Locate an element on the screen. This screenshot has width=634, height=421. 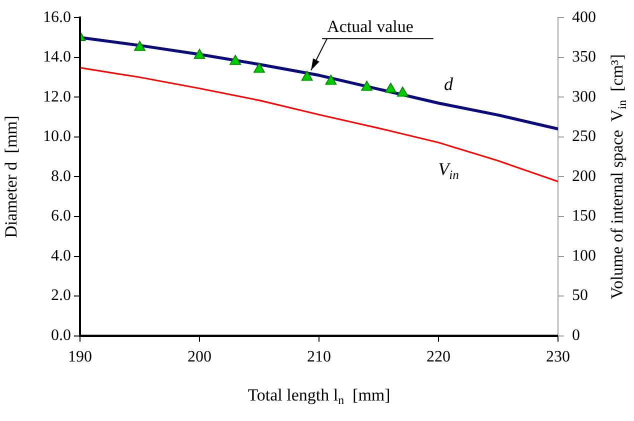
y2-tick-label: 50 is located at coordinates (580, 295).